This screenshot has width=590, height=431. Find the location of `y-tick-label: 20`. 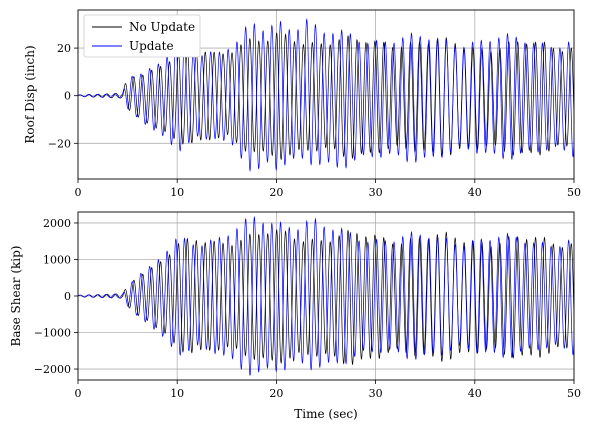

y-tick-label: 20 is located at coordinates (64, 48).